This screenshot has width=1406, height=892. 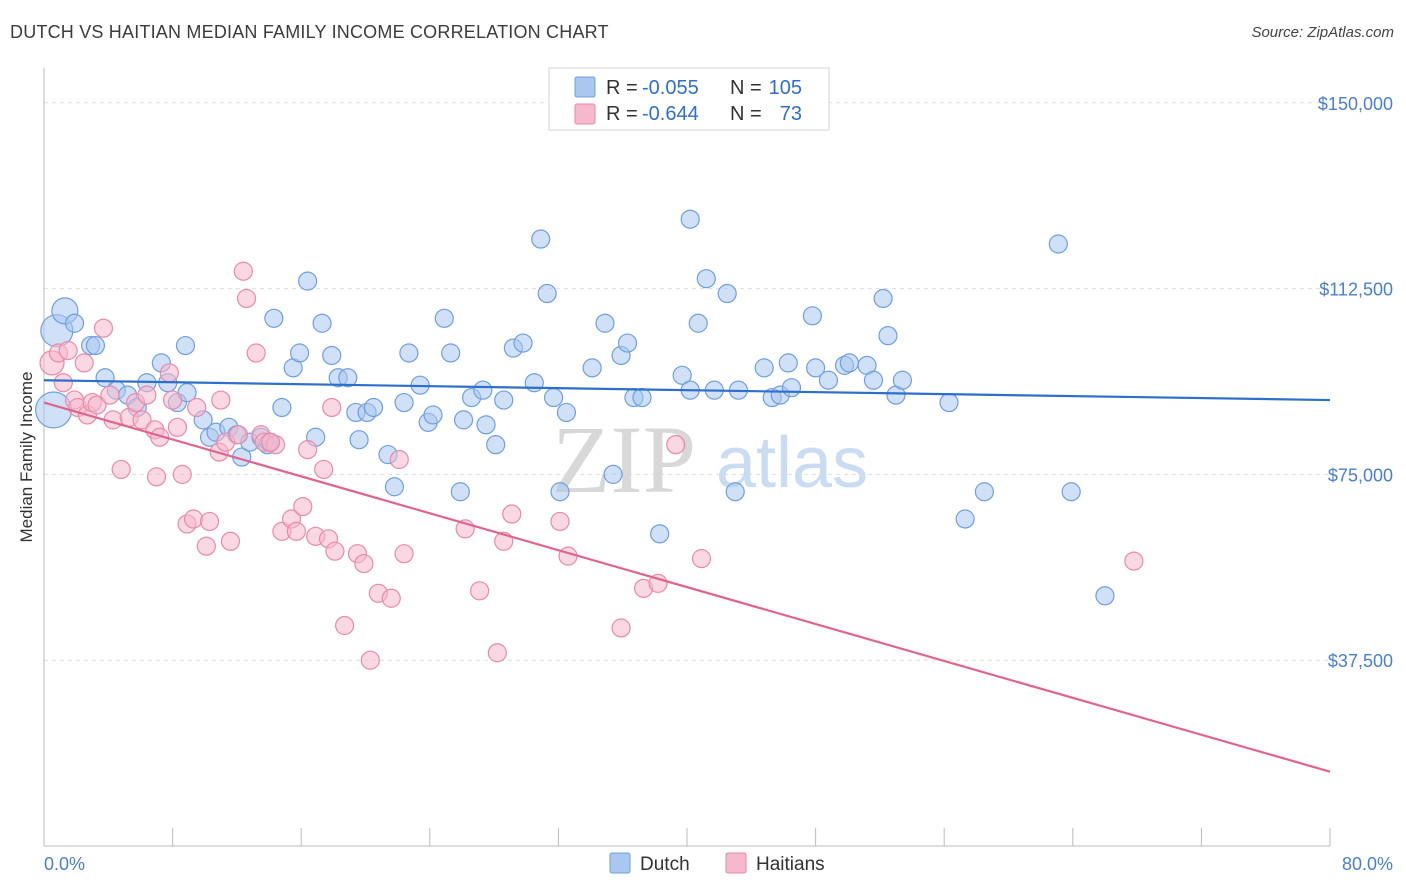 I want to click on series-legend-swatch-haitians, so click(x=736, y=863).